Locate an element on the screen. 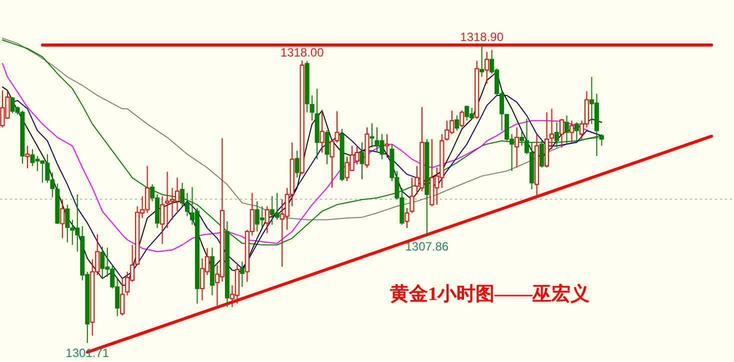  annotation: 1318.00 is located at coordinates (302, 53).